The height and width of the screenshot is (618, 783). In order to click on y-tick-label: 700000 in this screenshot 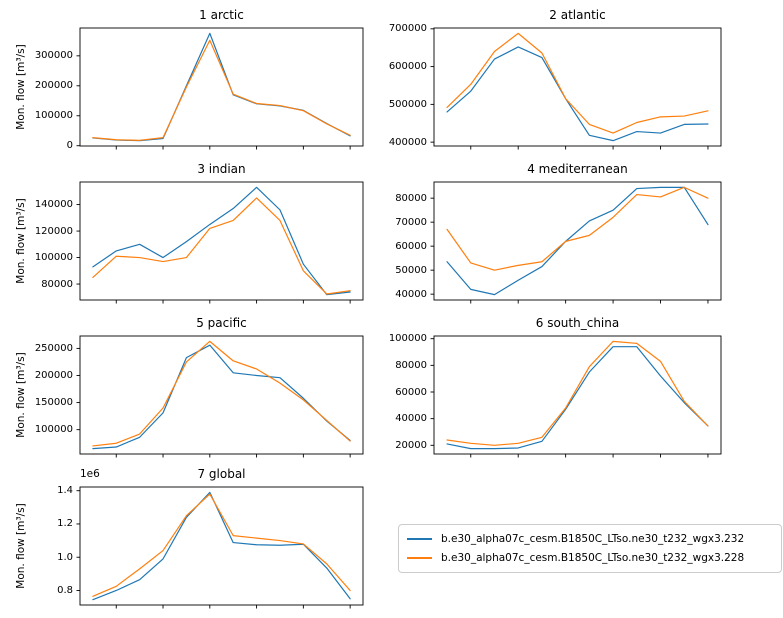, I will do `click(407, 29)`.